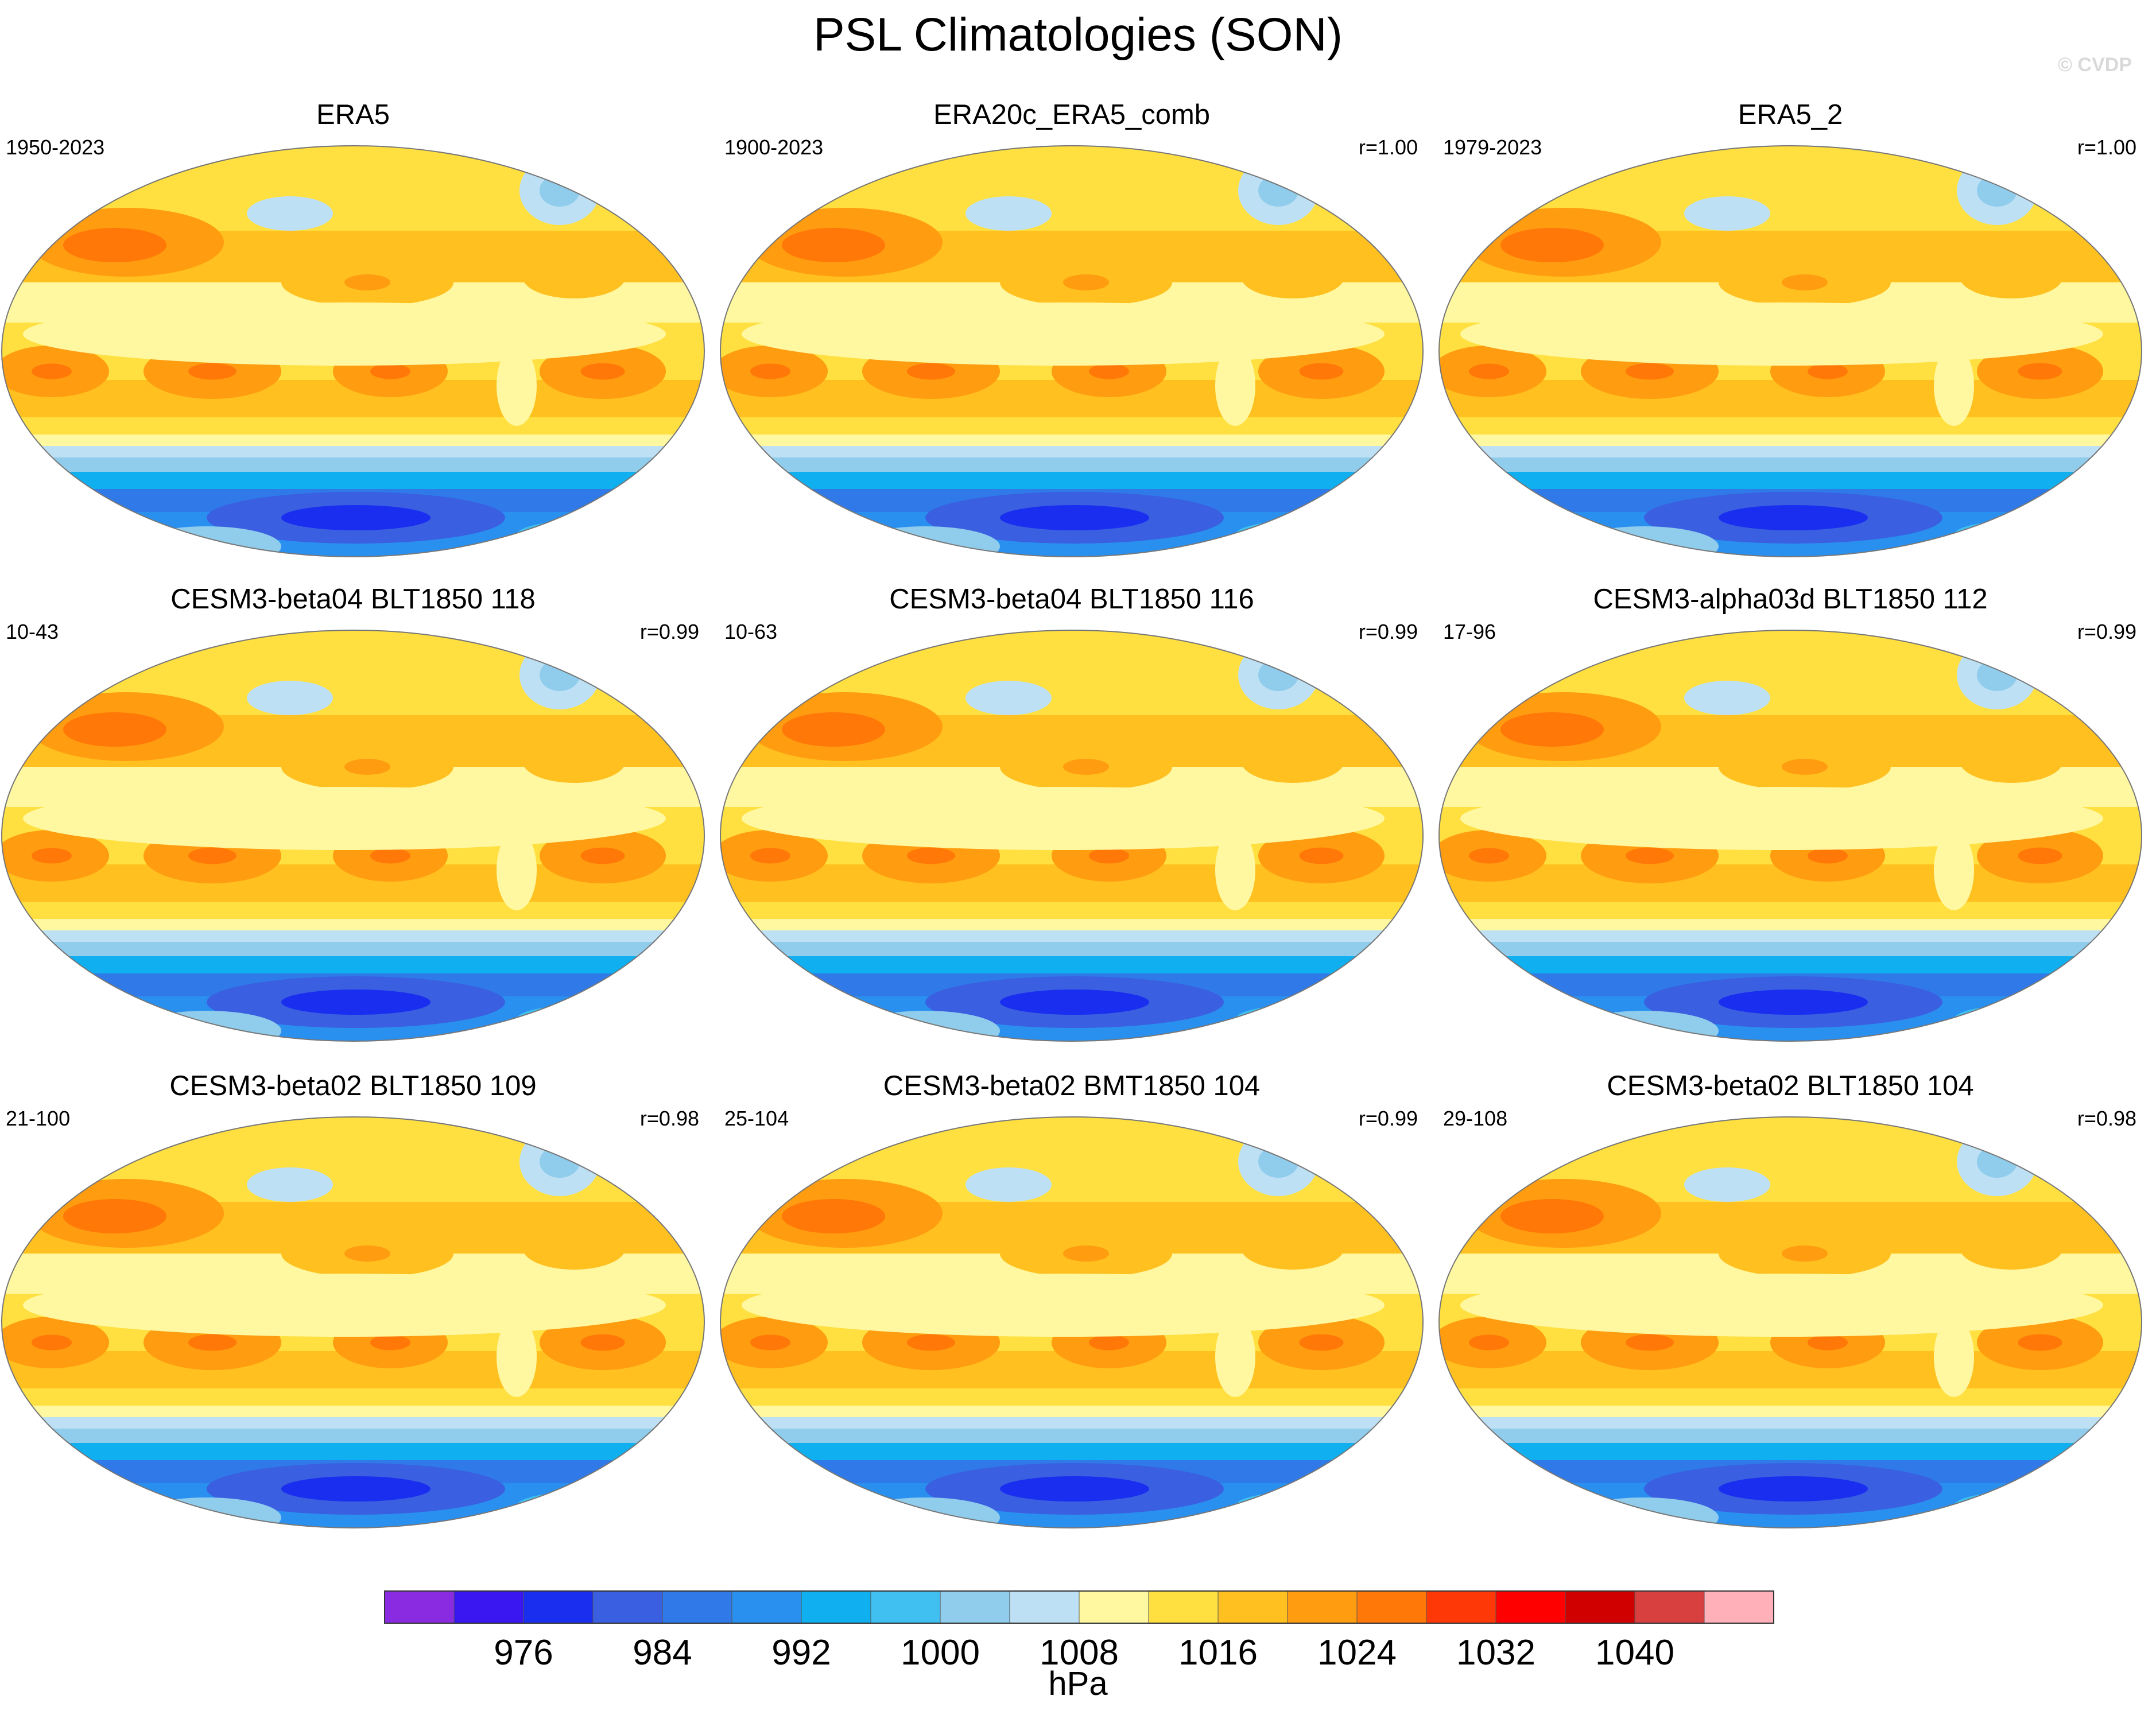 This screenshot has height=1715, width=2156. I want to click on map-panel-2: ERA20c_ERA5_comb 1900-2023 r=1.00, so click(1072, 329).